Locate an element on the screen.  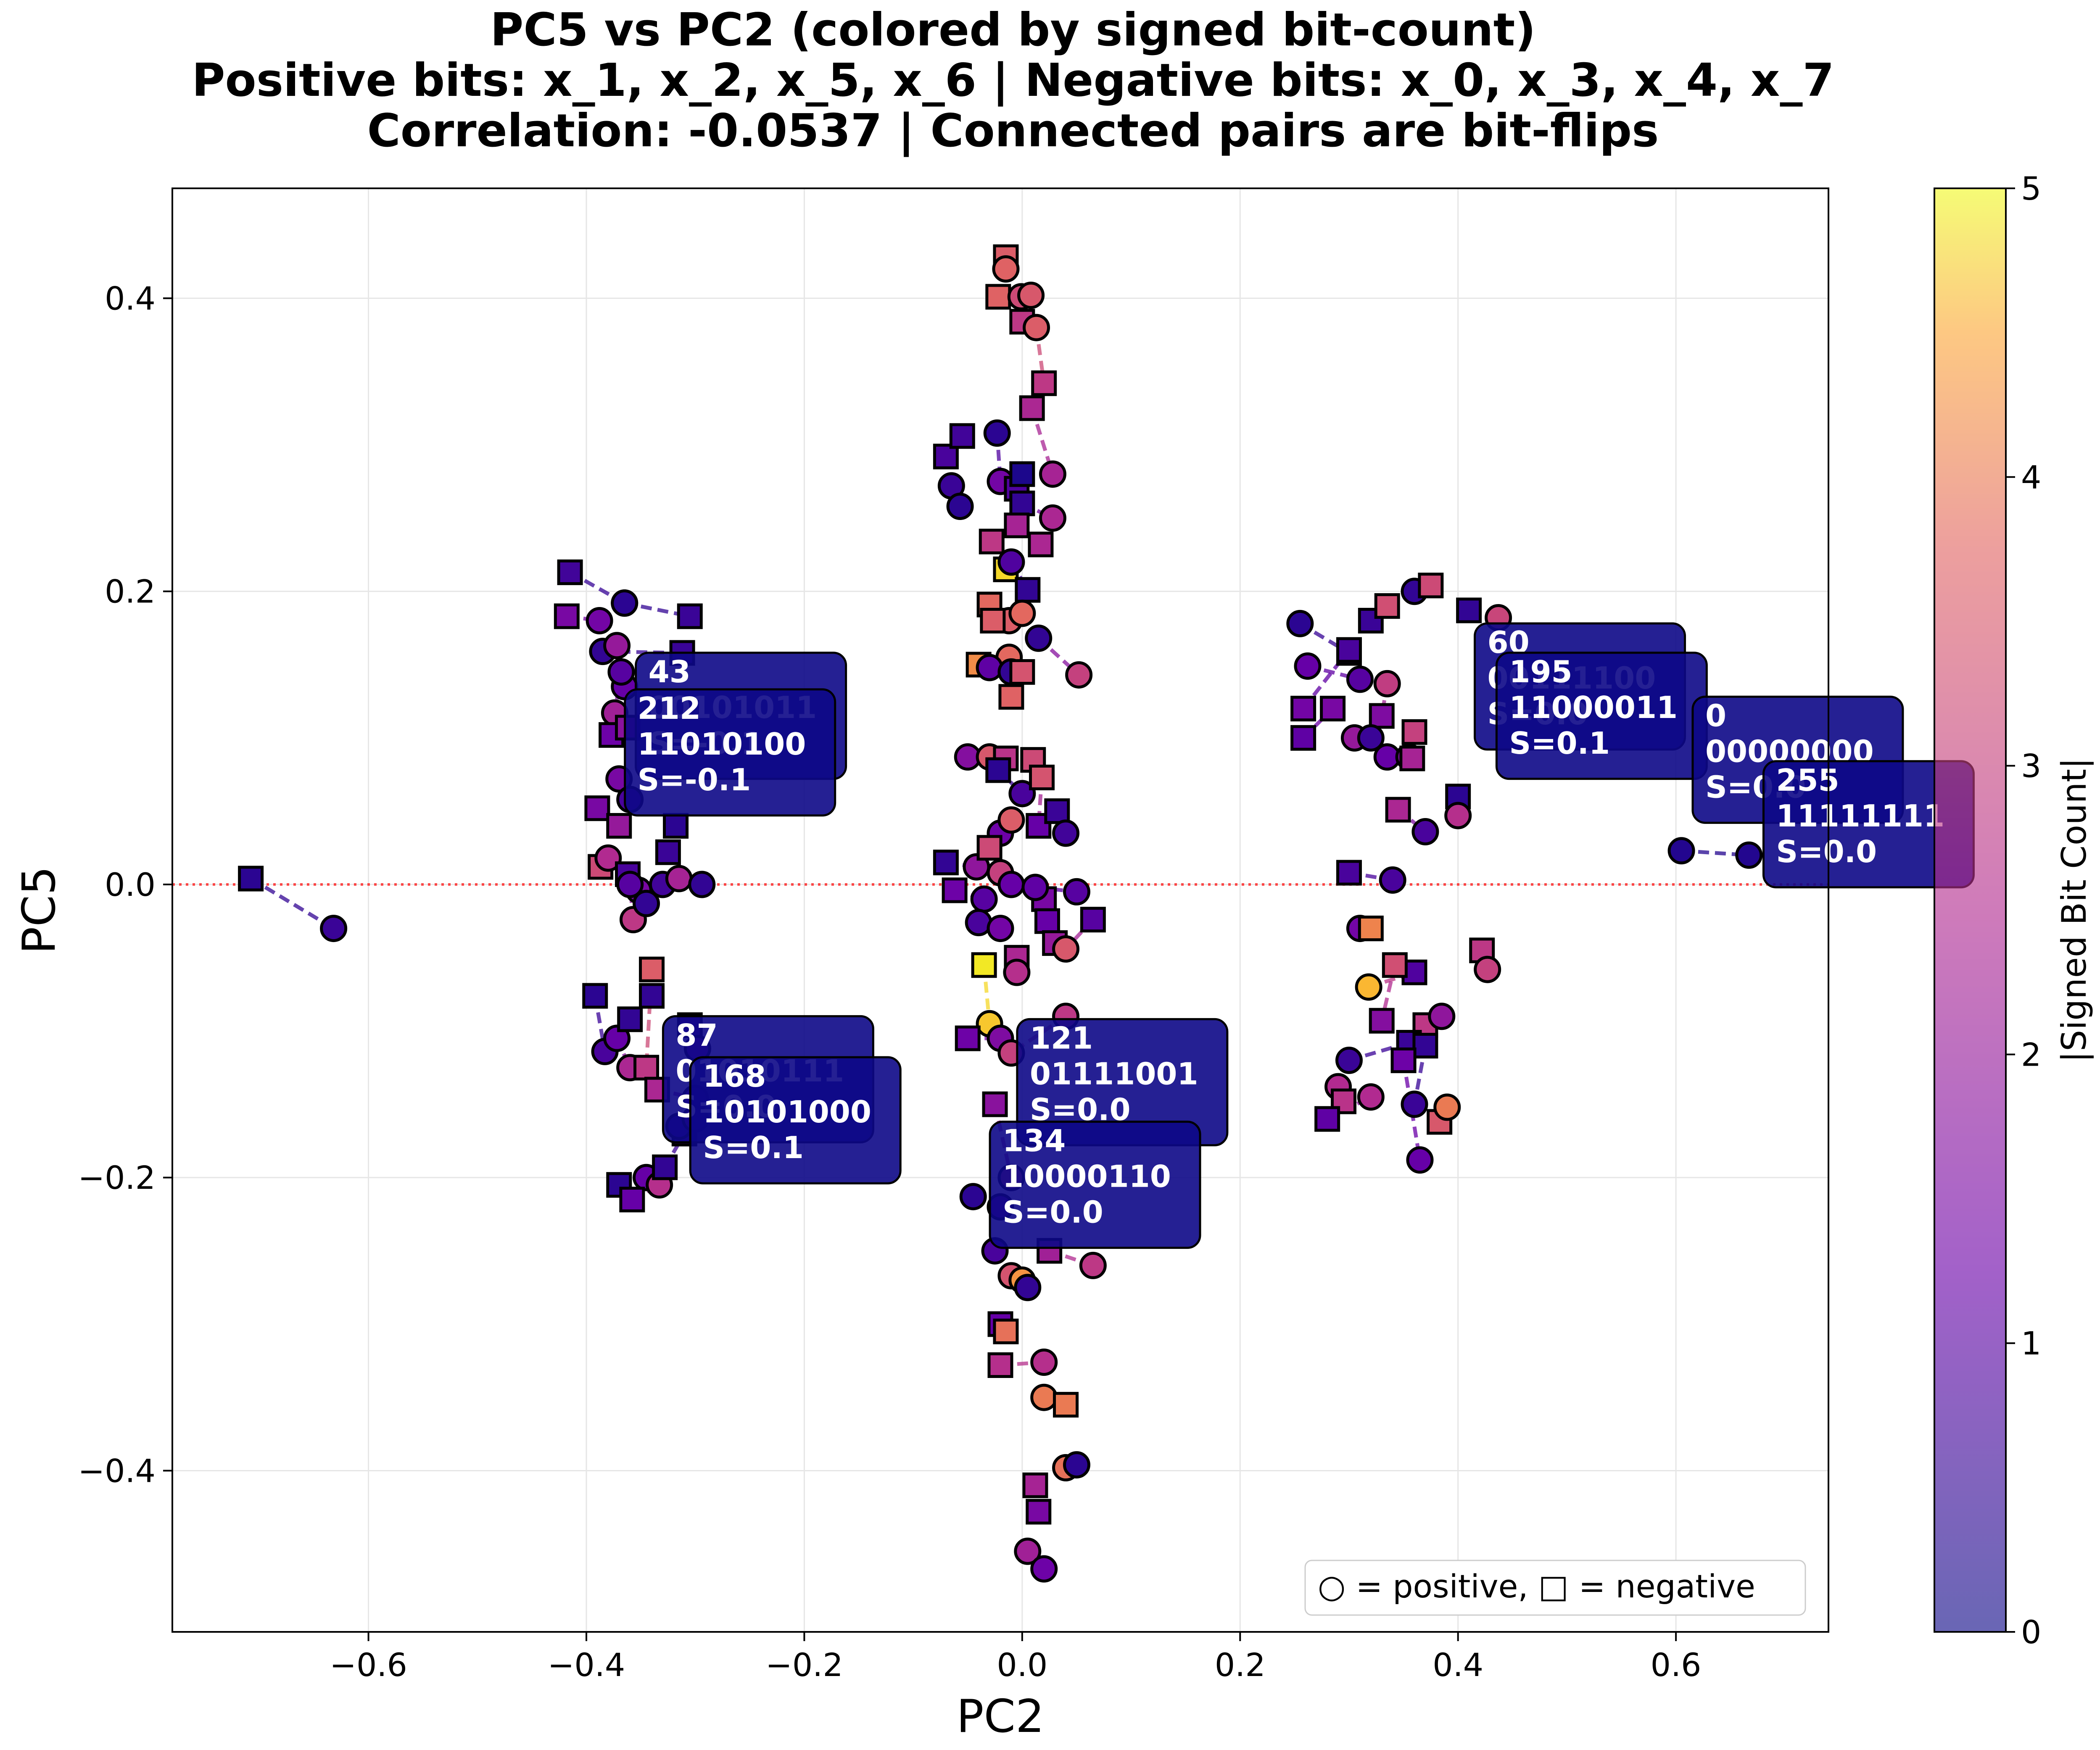
colorbar-tick-label: 4 is located at coordinates (2031, 478).